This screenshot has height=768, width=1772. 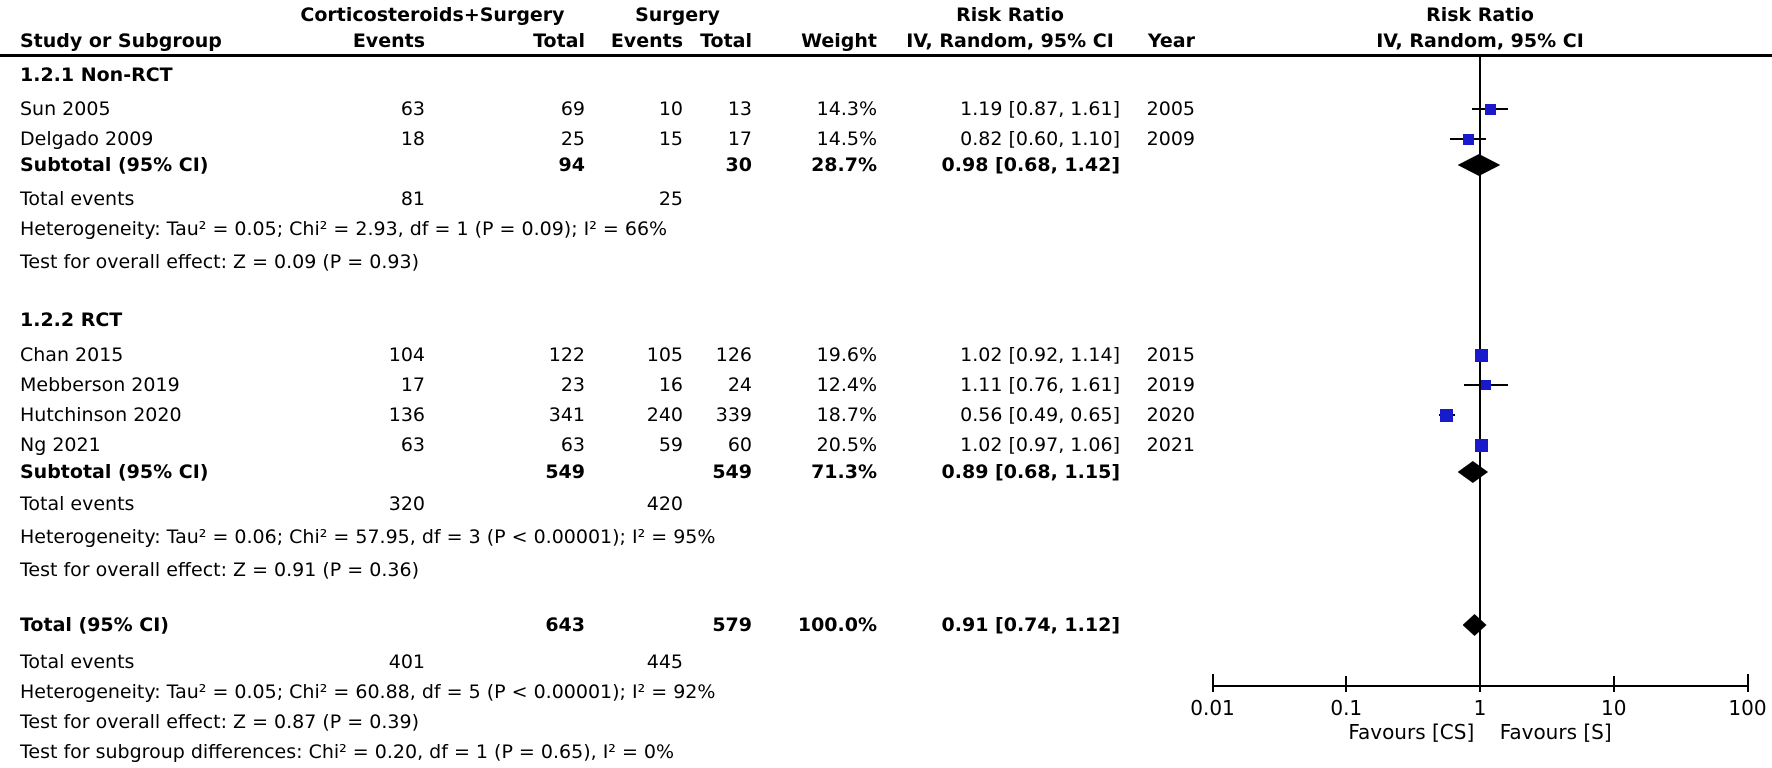 I want to click on total1-value: 122, so click(x=566, y=355).